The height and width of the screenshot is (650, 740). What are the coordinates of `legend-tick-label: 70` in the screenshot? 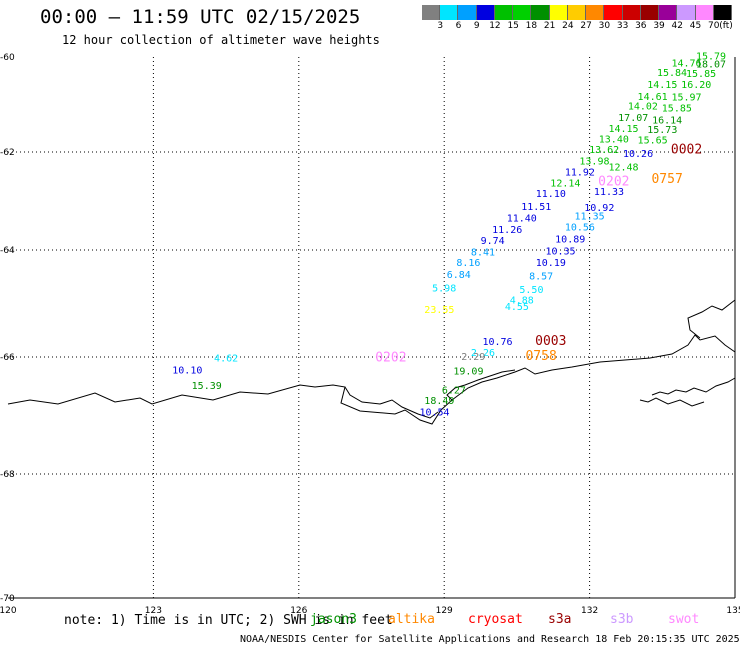 It's located at (714, 26).